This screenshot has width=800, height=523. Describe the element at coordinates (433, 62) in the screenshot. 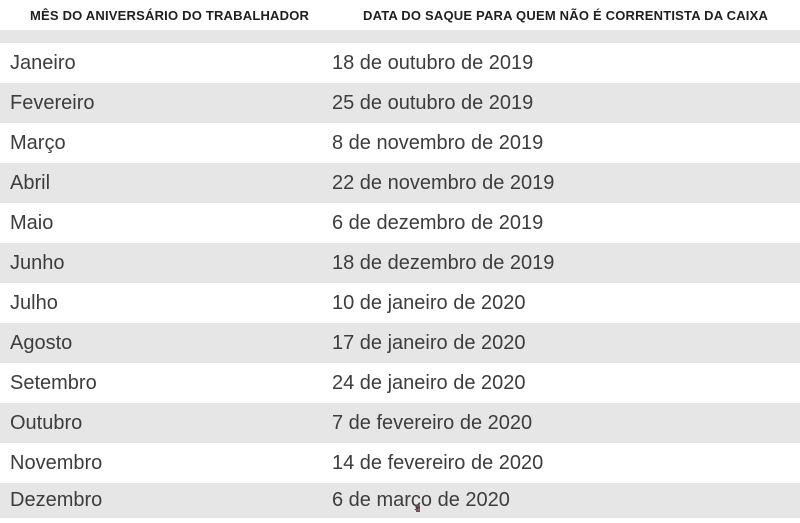

I see `date-cell: 18 de outubro de 2019` at that location.